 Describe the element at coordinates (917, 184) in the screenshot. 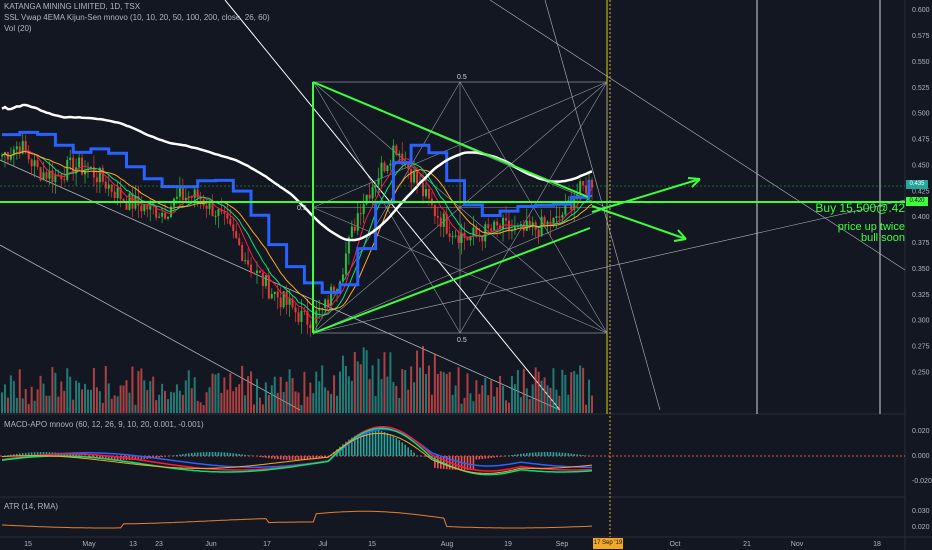

I see `current-price-badge: 0.435` at that location.